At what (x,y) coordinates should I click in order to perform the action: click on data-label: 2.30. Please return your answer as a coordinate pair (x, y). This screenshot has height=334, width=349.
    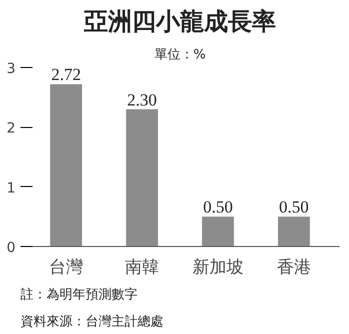
    Looking at the image, I should click on (142, 100).